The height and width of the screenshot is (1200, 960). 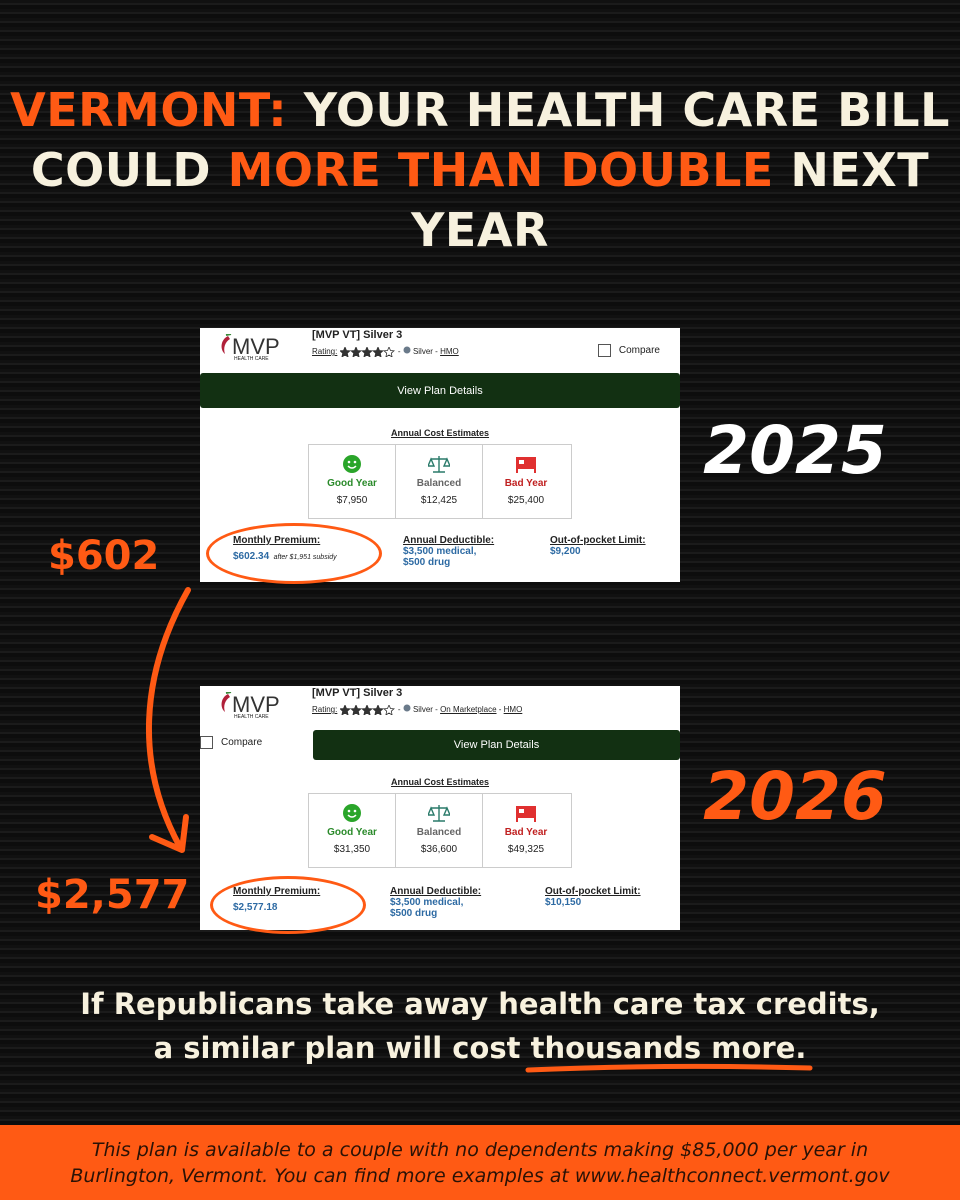 I want to click on headline-part: MORE THAN DOUBLE, so click(x=500, y=170).